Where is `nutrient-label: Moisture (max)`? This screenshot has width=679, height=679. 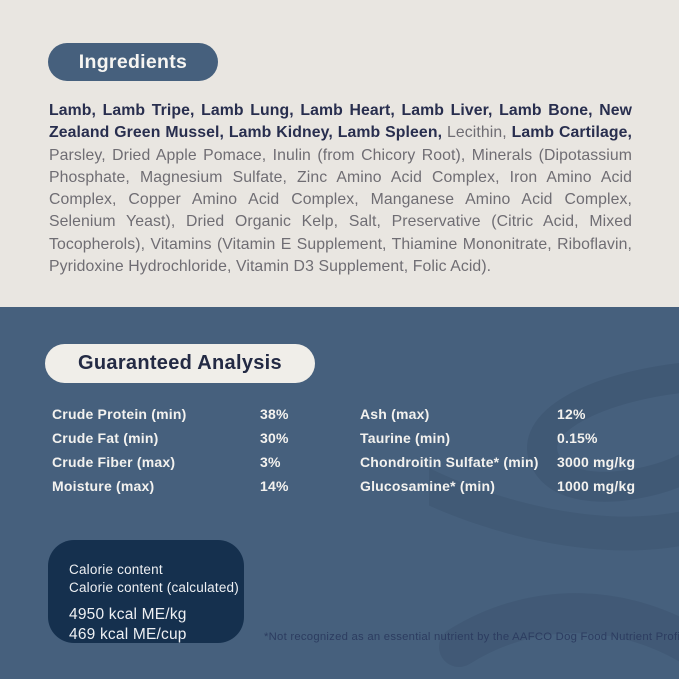 nutrient-label: Moisture (max) is located at coordinates (103, 486).